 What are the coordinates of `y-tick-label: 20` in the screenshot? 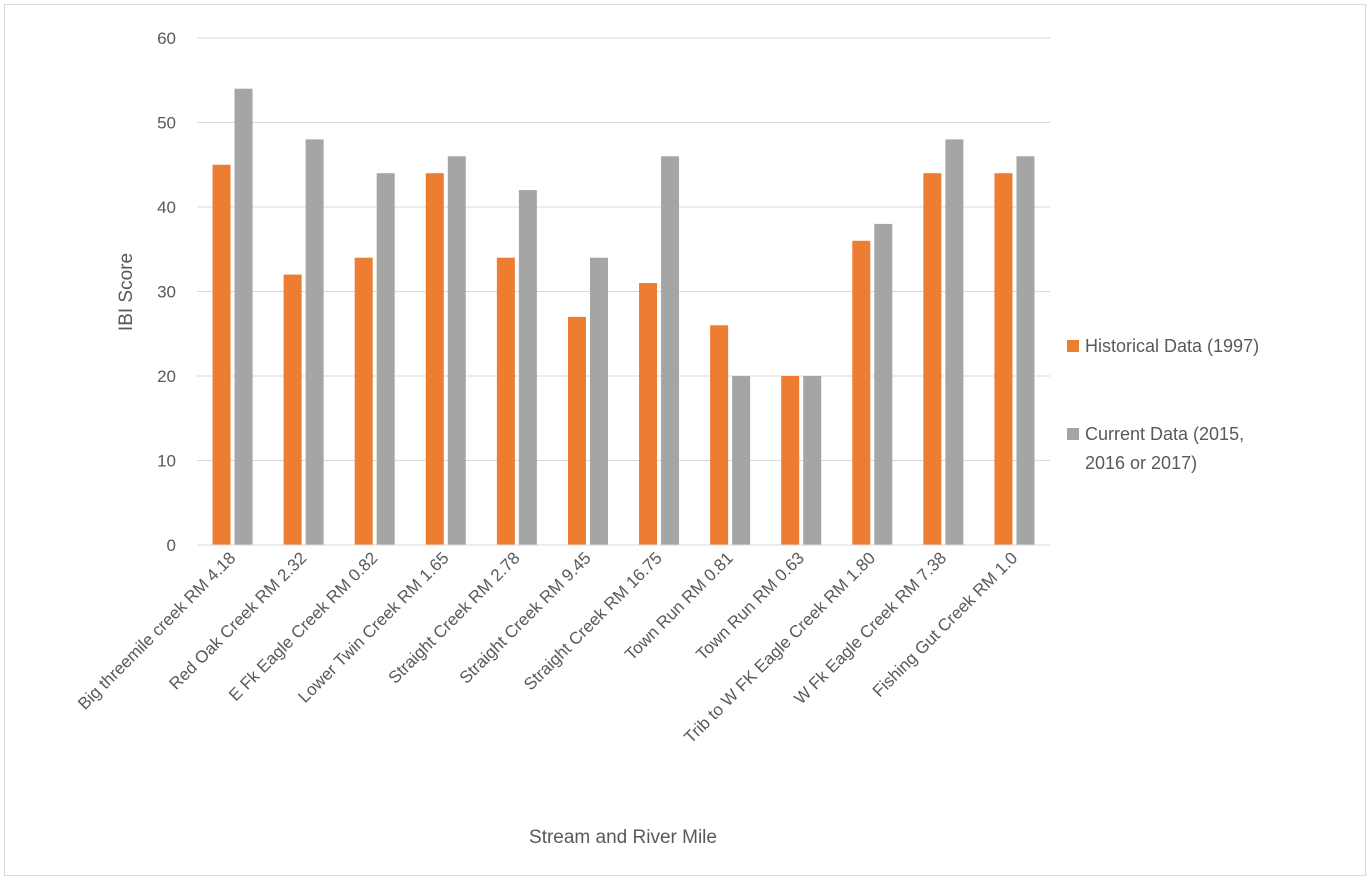 It's located at (166, 376).